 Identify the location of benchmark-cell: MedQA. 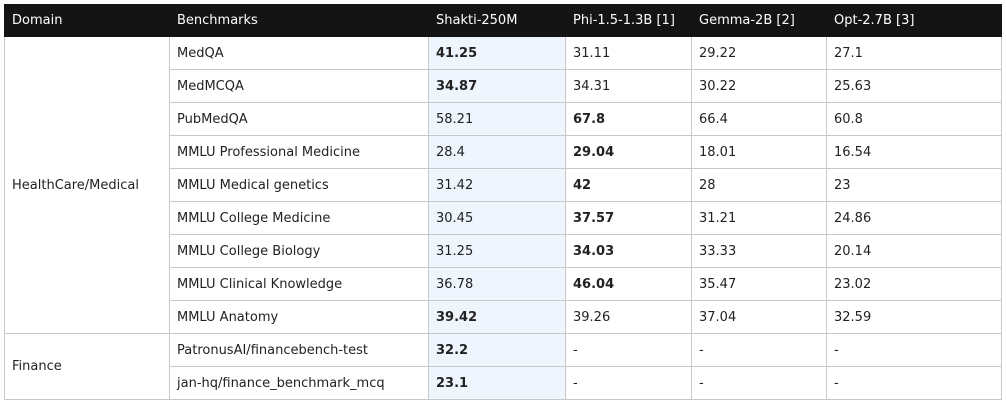
(299, 53).